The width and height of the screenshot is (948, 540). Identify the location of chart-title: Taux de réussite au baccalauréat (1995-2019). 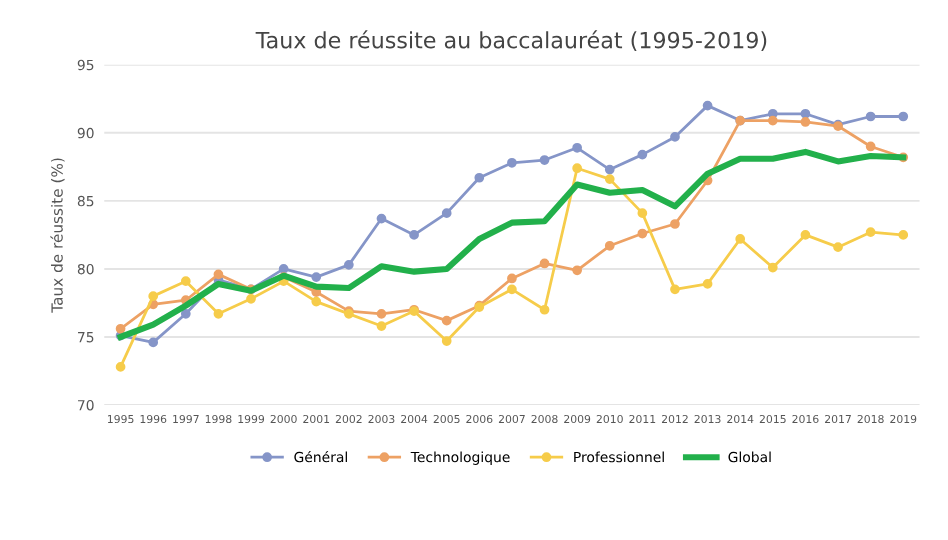
(511, 41).